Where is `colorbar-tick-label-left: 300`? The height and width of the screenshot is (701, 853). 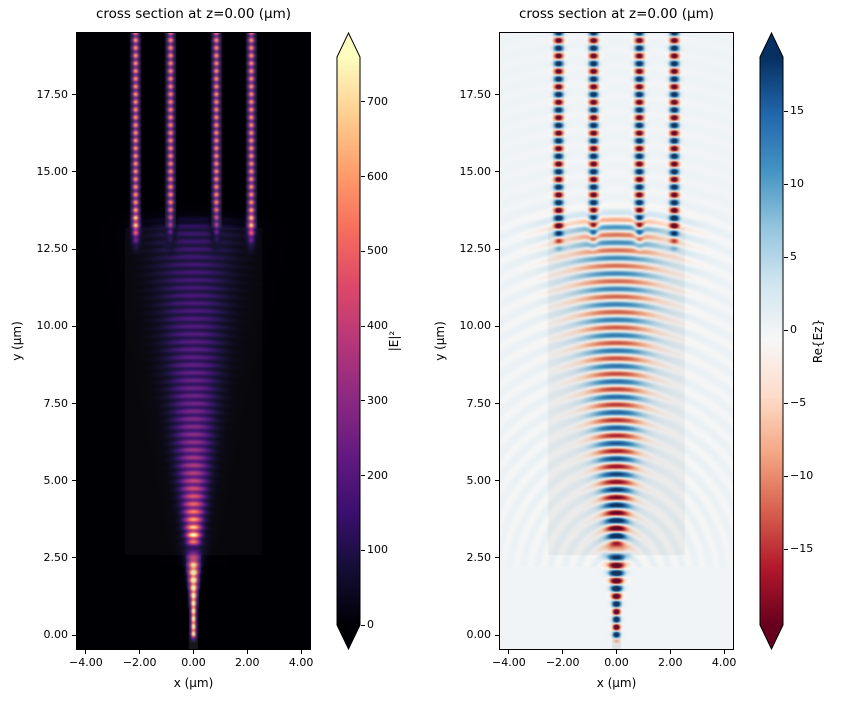 colorbar-tick-label-left: 300 is located at coordinates (377, 400).